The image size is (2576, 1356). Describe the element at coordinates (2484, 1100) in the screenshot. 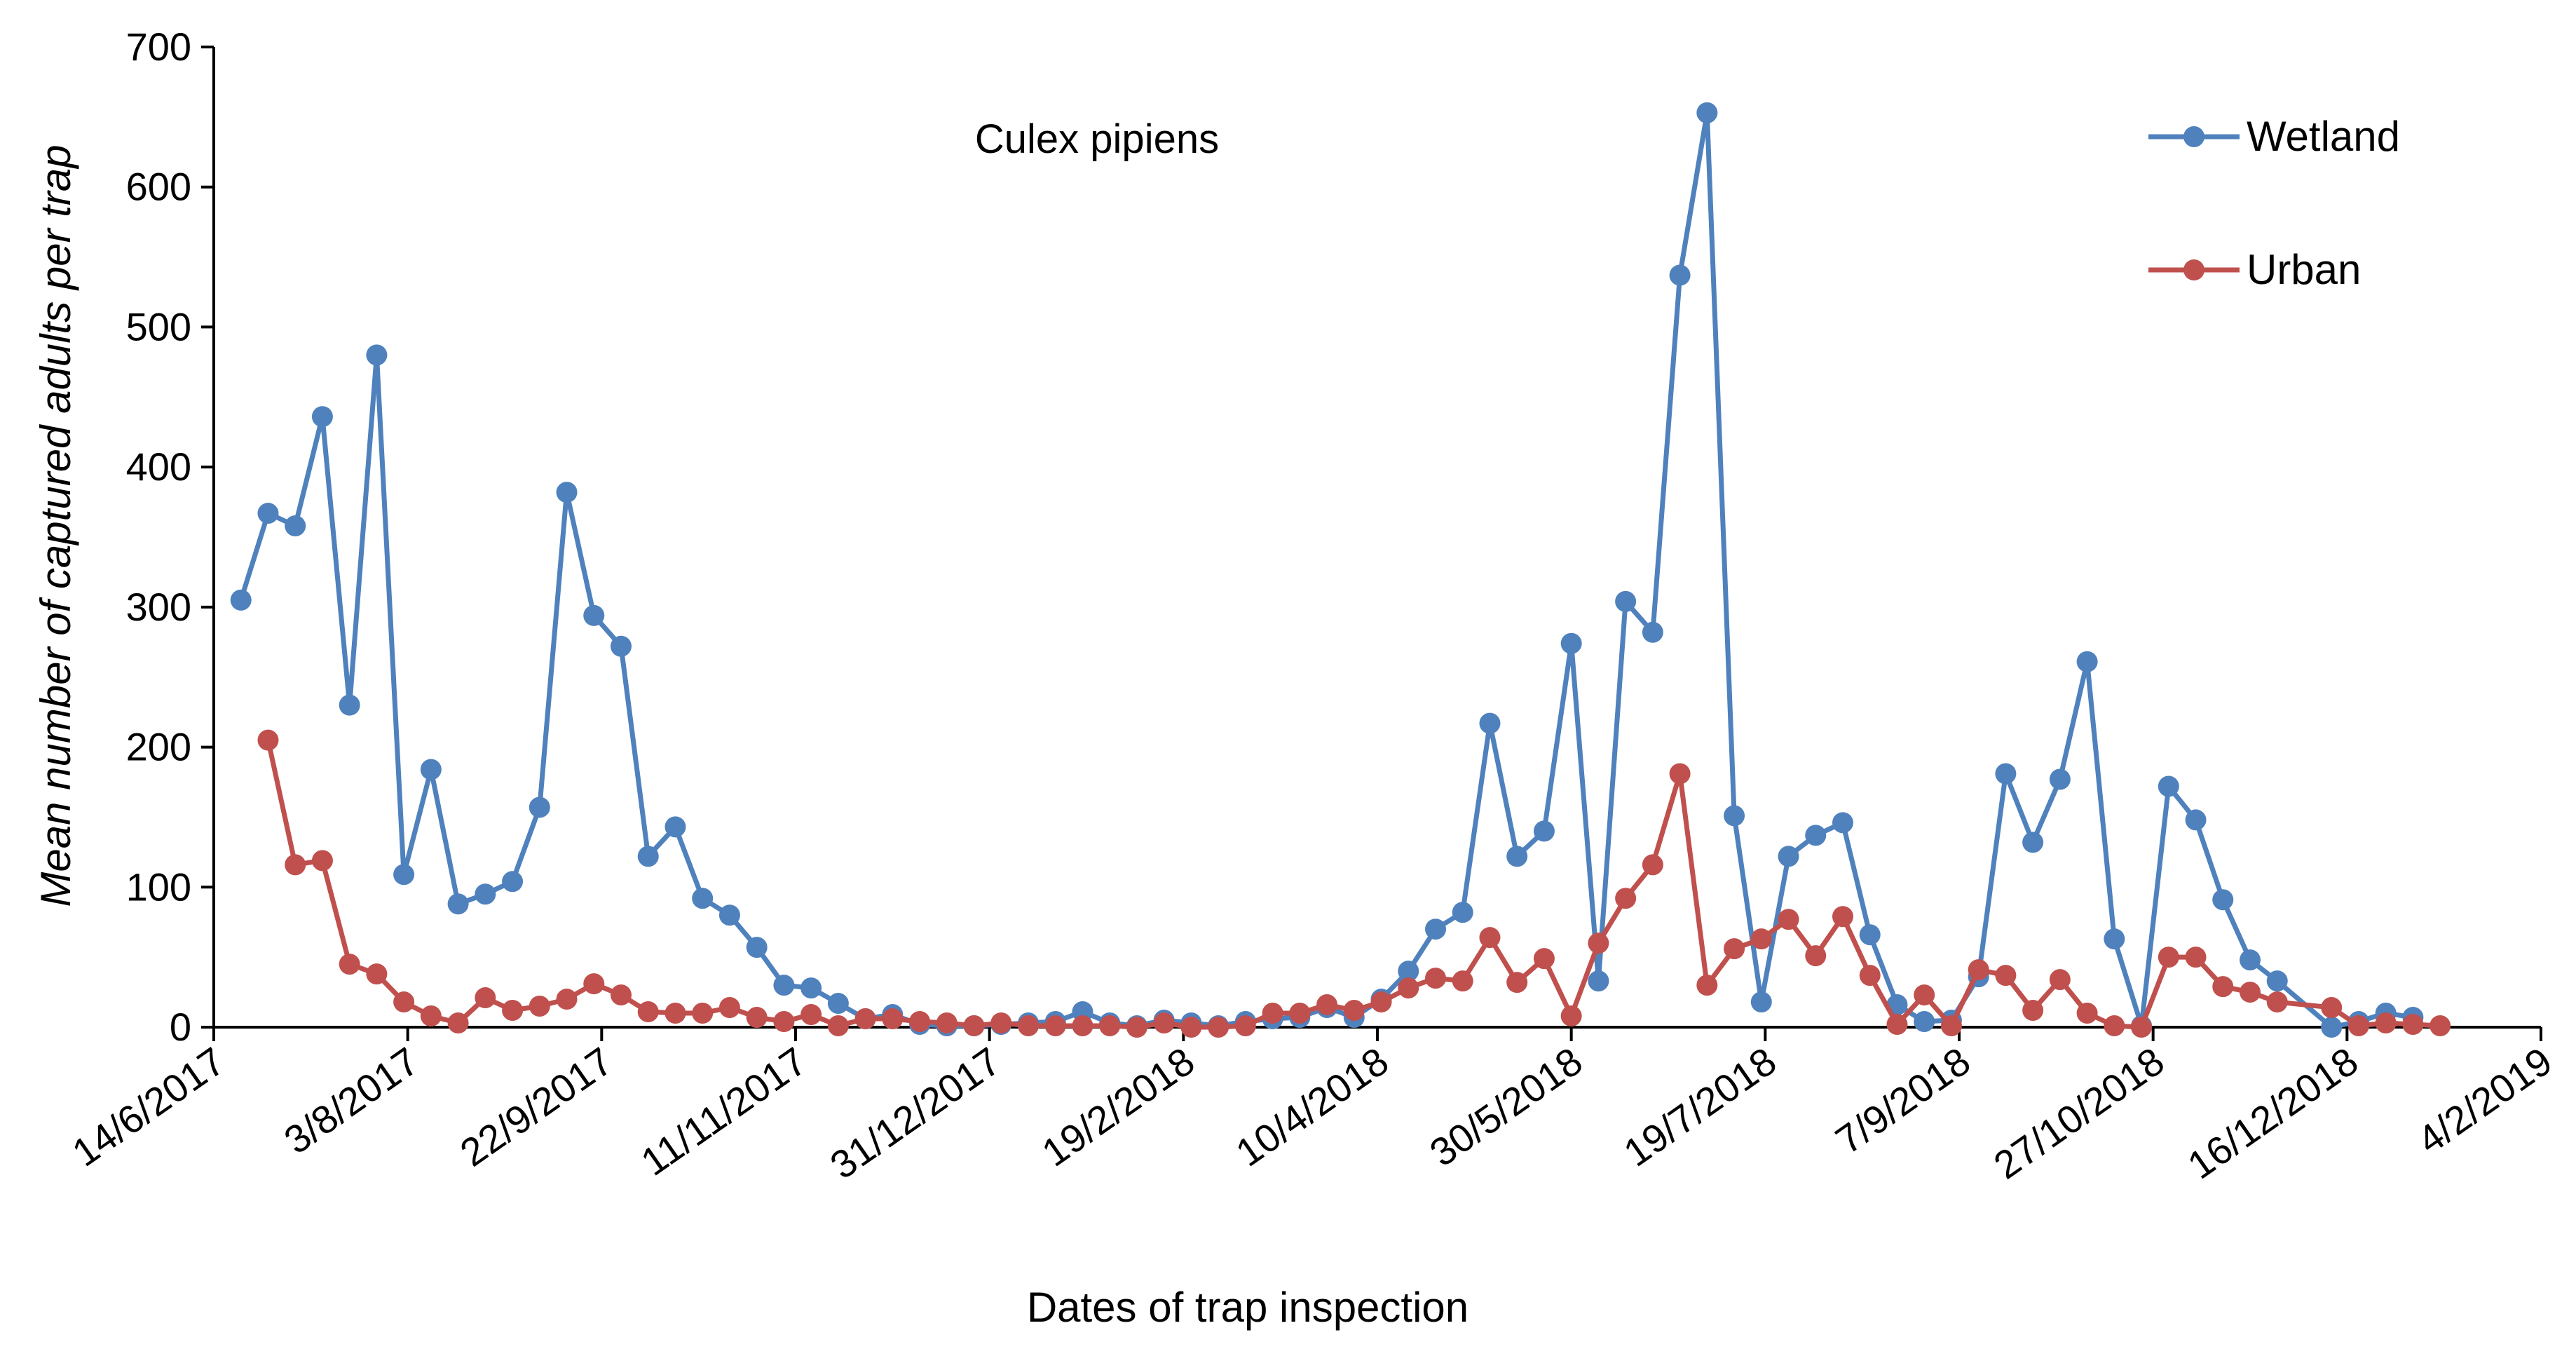

I see `x-tick-label: 4/2/2019` at that location.